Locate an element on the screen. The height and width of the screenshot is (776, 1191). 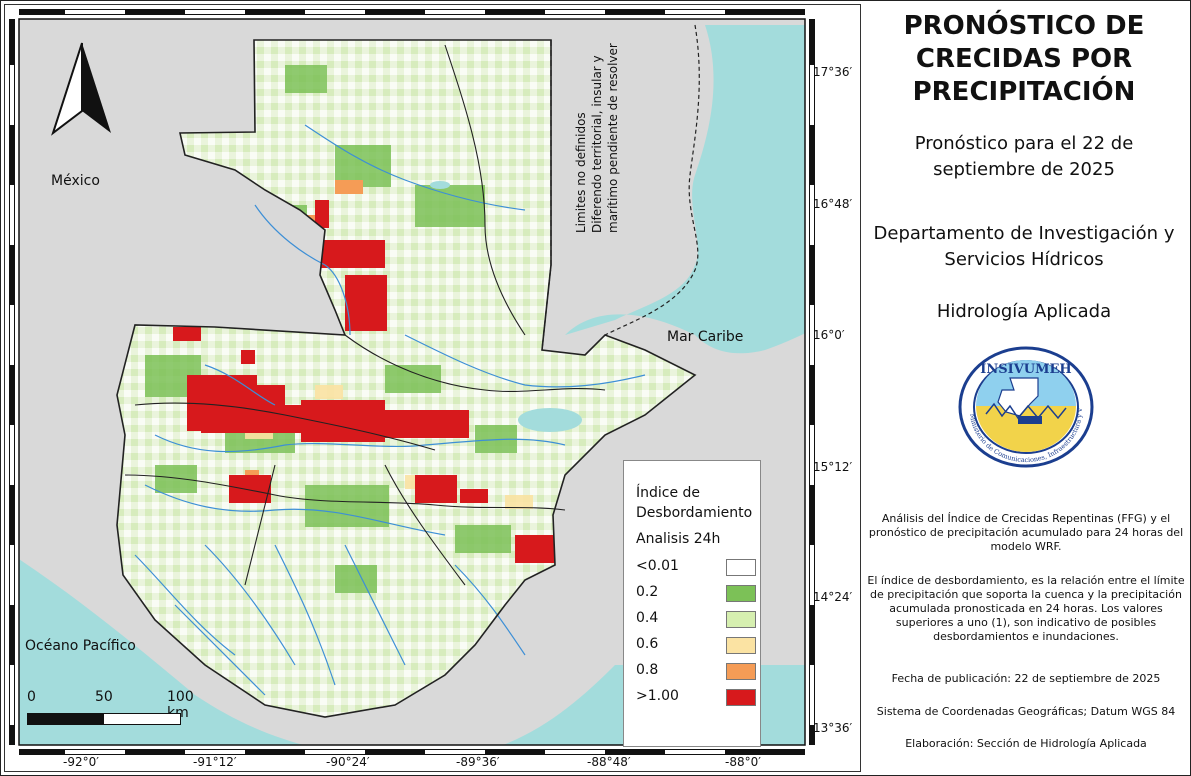
lon-label: -91°12′ is located at coordinates (215, 762).